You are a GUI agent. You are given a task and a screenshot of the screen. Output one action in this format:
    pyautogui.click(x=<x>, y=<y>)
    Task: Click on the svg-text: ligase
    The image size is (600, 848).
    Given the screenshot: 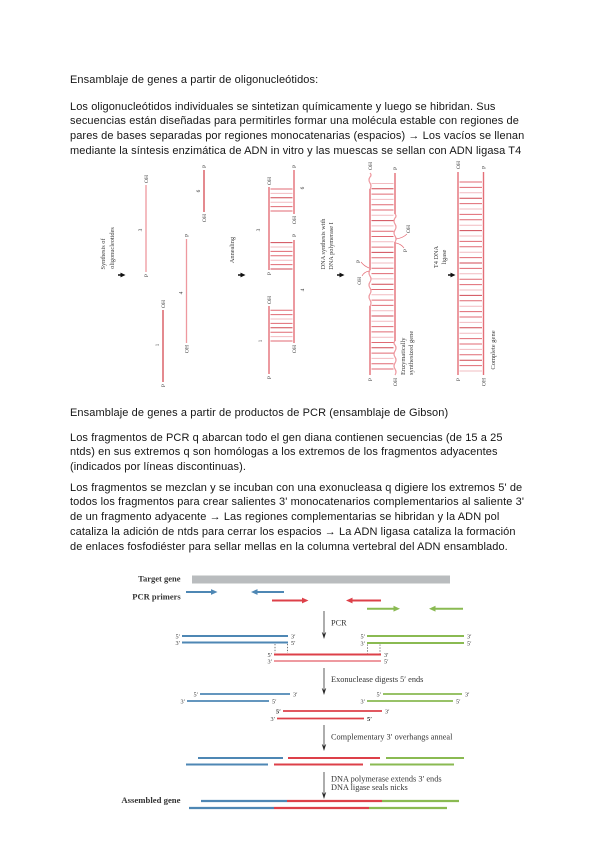 What is the action you would take?
    pyautogui.click(x=444, y=256)
    